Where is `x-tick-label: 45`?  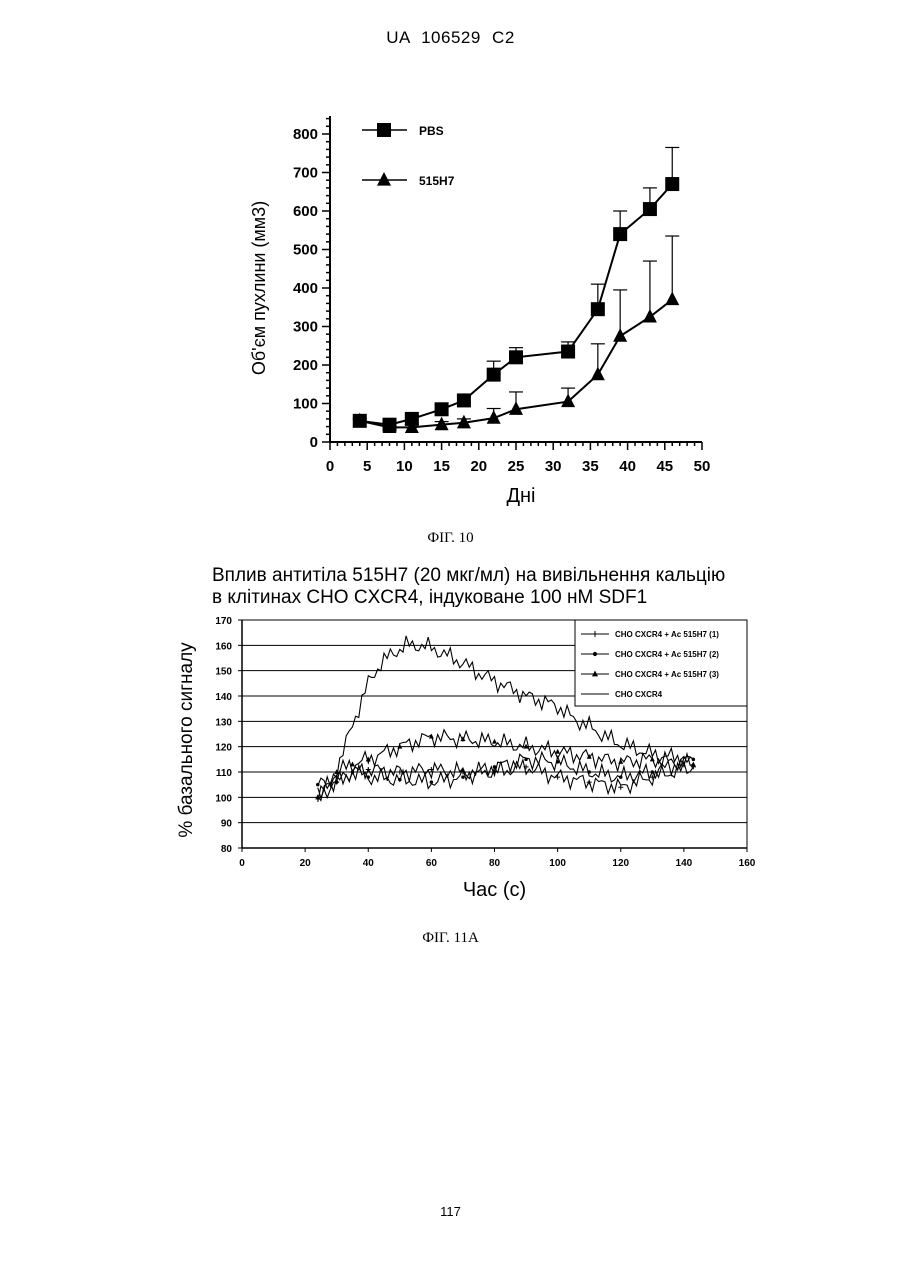
x-tick-label: 45 is located at coordinates (664, 466).